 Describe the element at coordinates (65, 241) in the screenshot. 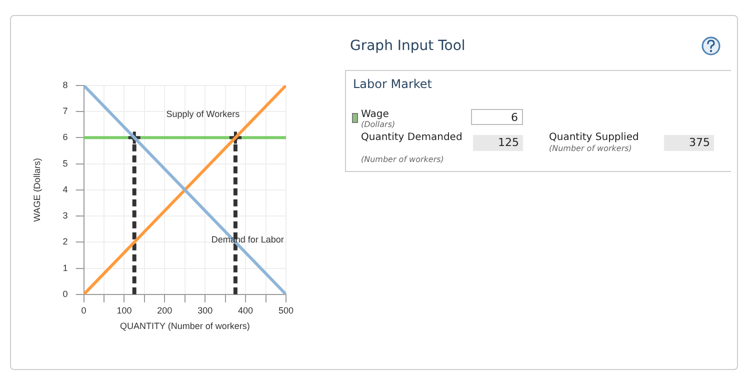

I see `y-tick-label: 2` at that location.